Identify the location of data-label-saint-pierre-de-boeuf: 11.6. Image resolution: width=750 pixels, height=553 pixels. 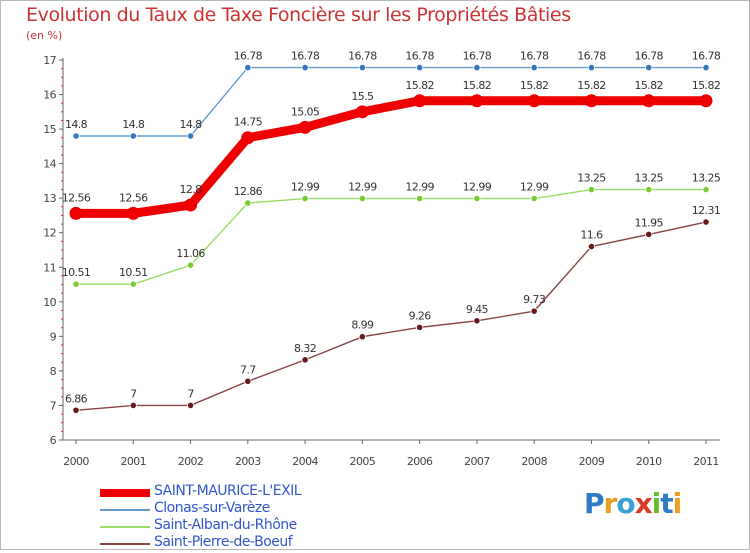
(591, 235).